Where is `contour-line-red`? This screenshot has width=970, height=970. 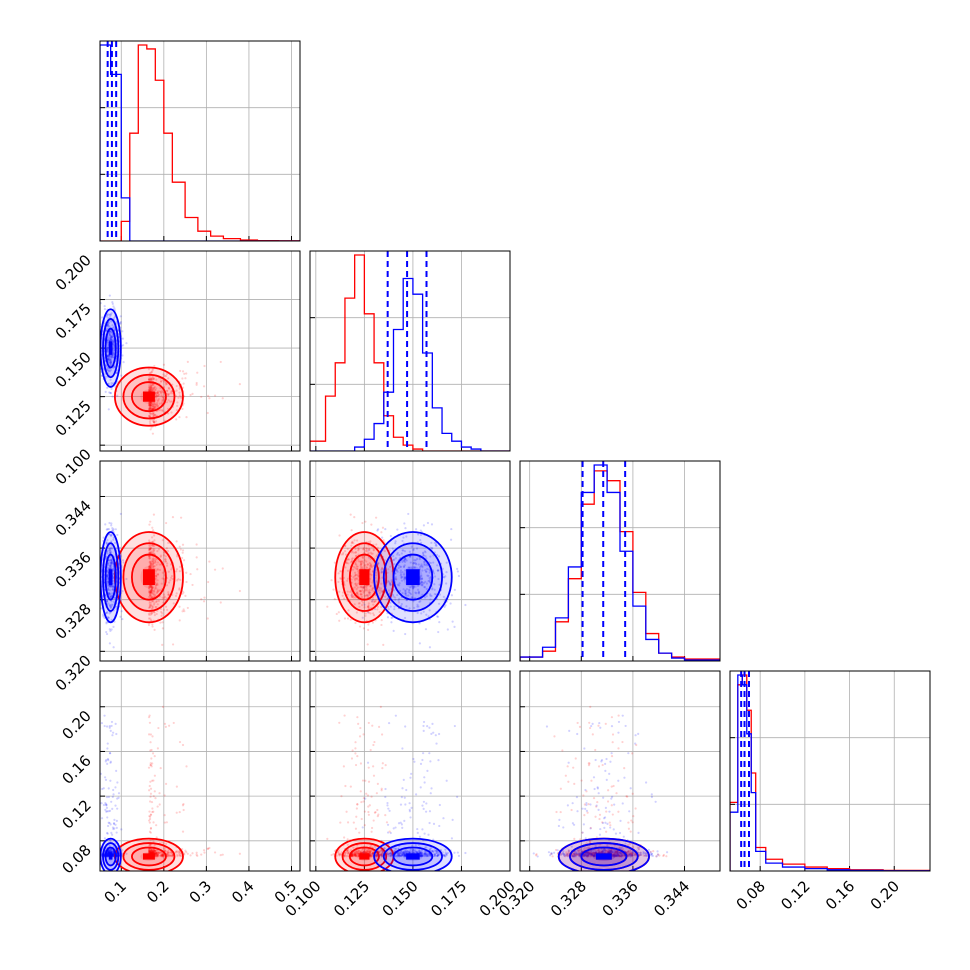
contour-line-red is located at coordinates (149, 577).